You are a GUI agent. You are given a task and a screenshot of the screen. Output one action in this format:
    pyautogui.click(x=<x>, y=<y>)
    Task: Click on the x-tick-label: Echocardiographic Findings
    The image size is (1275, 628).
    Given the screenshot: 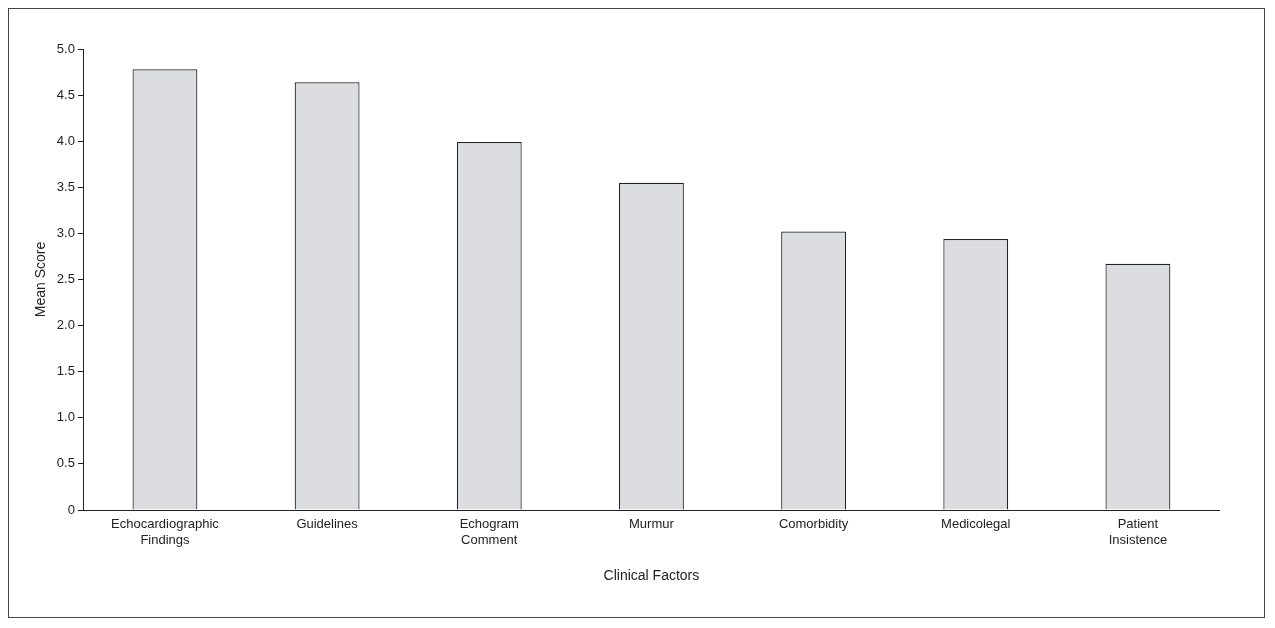 What is the action you would take?
    pyautogui.click(x=165, y=531)
    